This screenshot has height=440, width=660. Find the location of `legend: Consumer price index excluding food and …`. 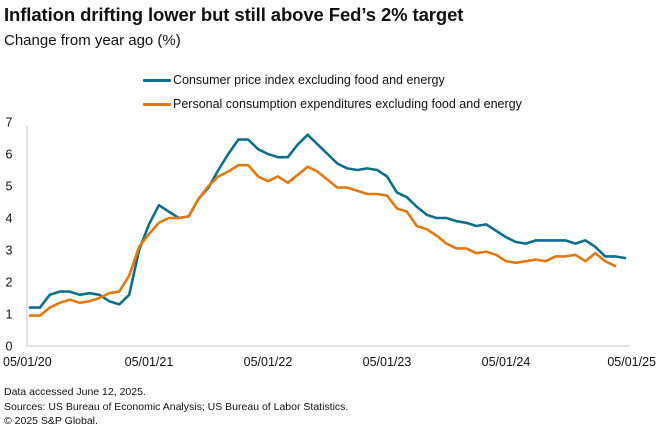

legend: Consumer price index excluding food and … is located at coordinates (332, 92).